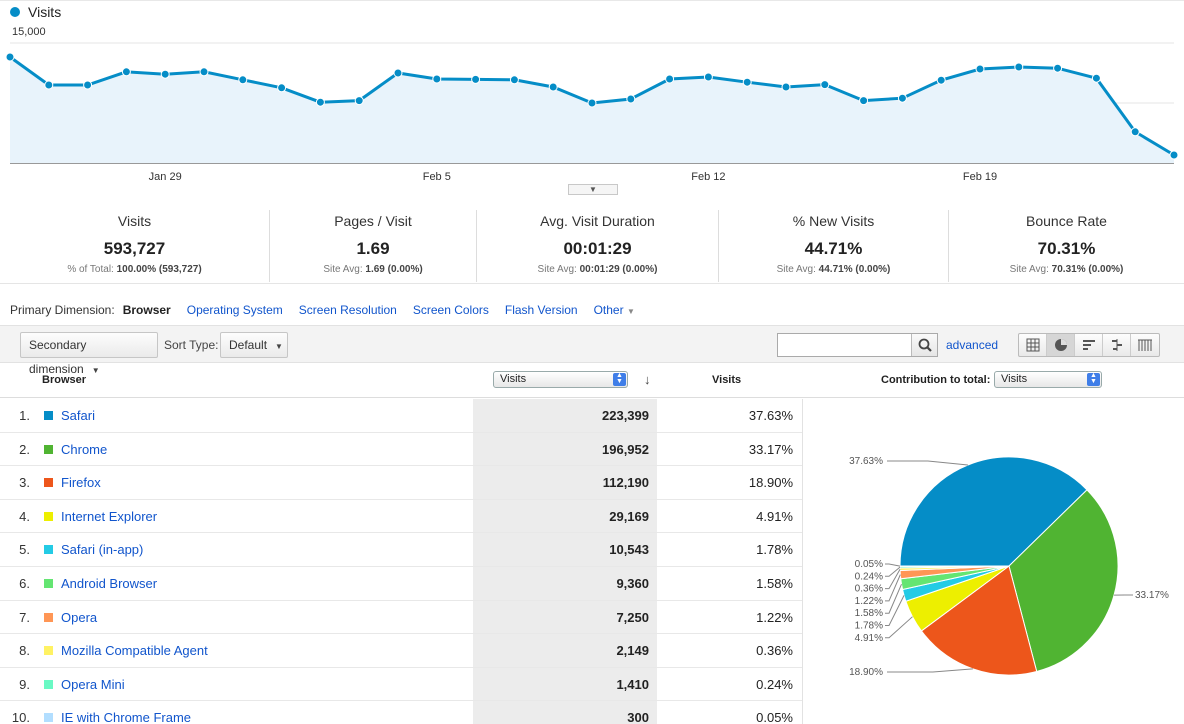 This screenshot has width=1184, height=724. What do you see at coordinates (972, 345) in the screenshot?
I see `advanced-filter-link: advanced` at bounding box center [972, 345].